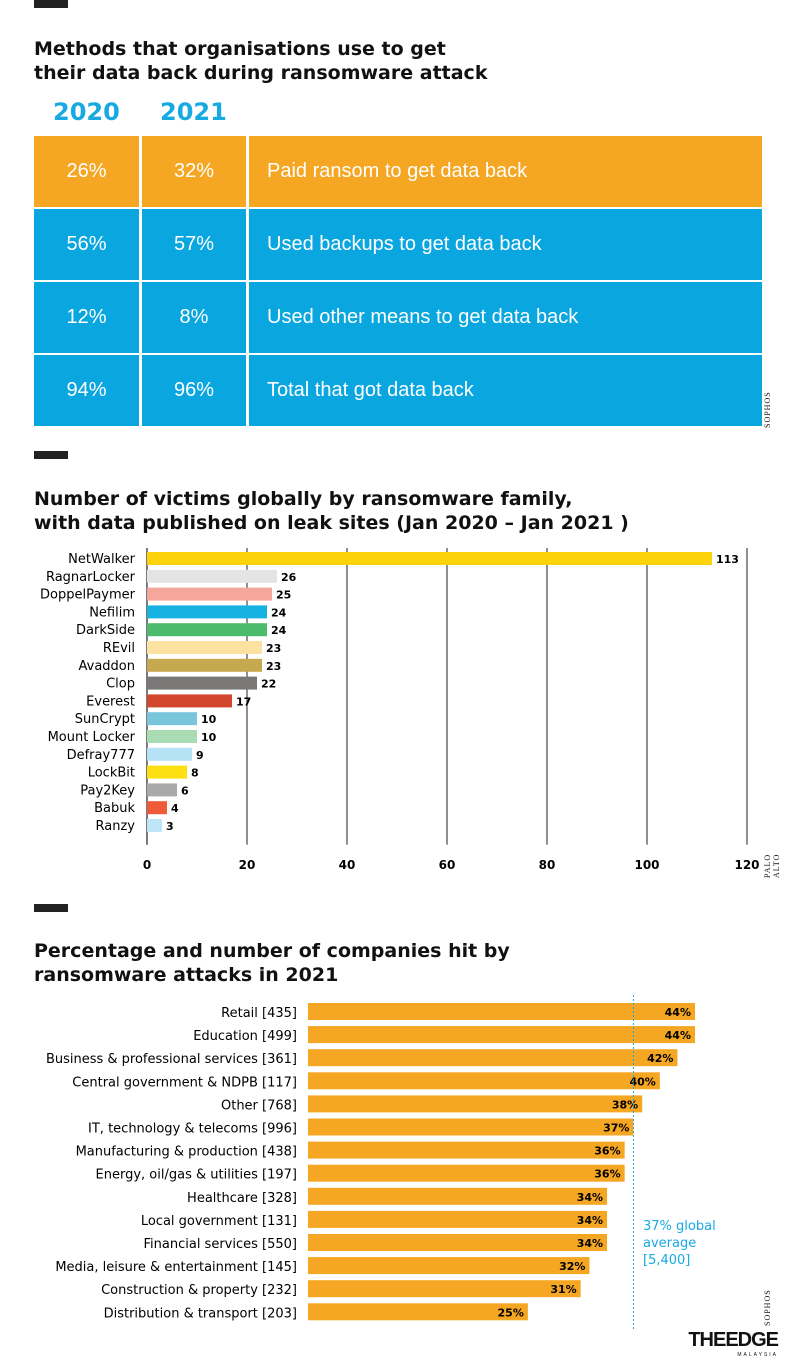  What do you see at coordinates (572, 1266) in the screenshot?
I see `value-label: 32%` at bounding box center [572, 1266].